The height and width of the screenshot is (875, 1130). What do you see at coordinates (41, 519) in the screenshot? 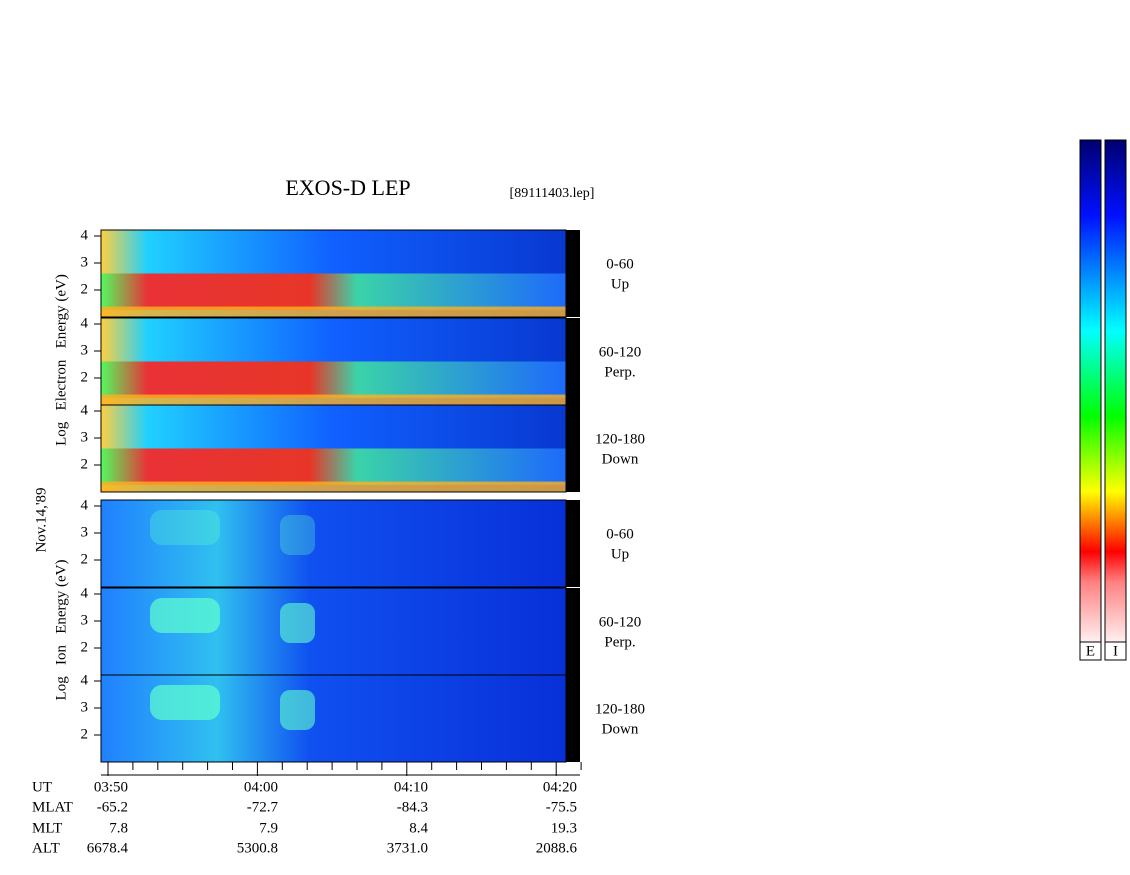
I see `date: Nov.14,'89` at bounding box center [41, 519].